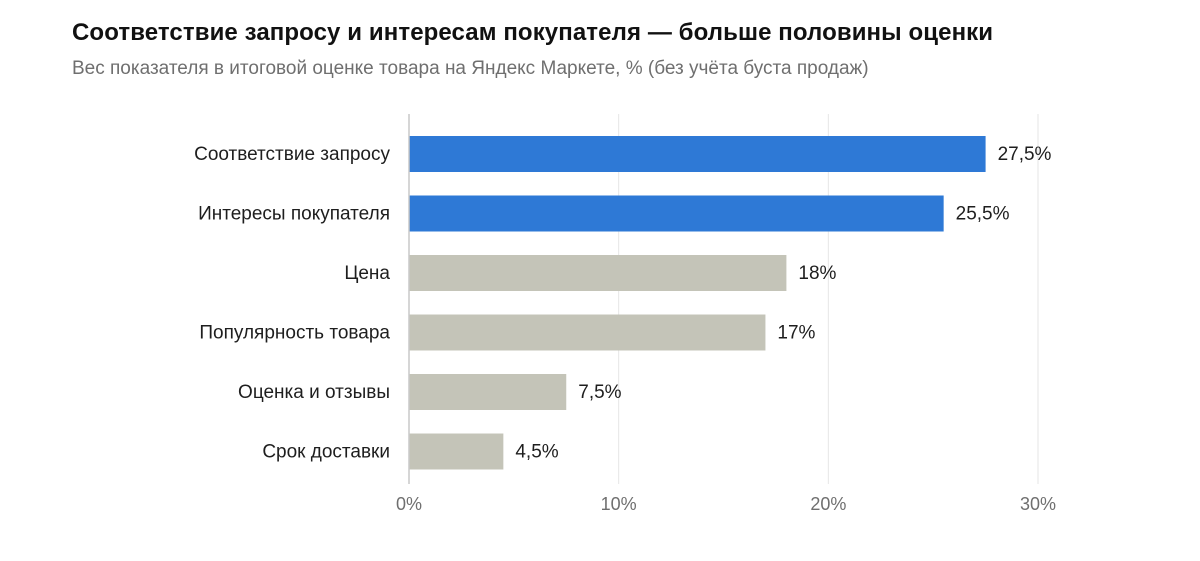  Describe the element at coordinates (983, 214) in the screenshot. I see `data-label: 25,5%` at that location.